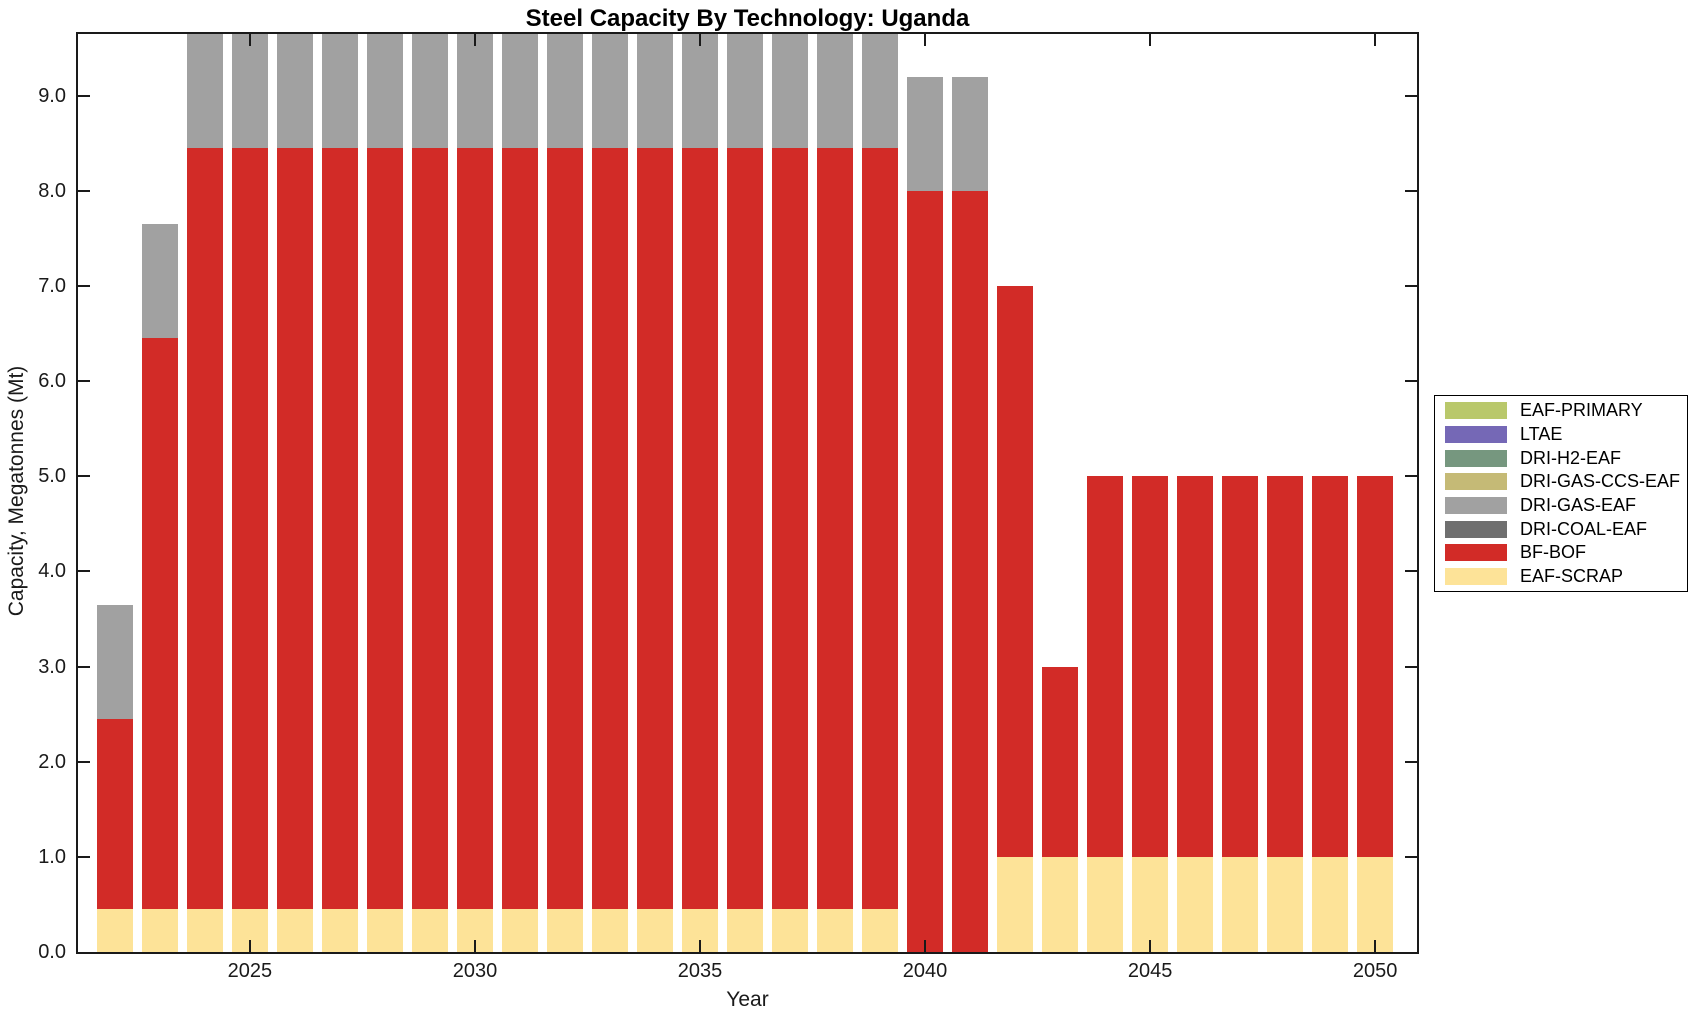 This screenshot has width=1696, height=1021. What do you see at coordinates (250, 971) in the screenshot?
I see `x-tick-label: 2025` at bounding box center [250, 971].